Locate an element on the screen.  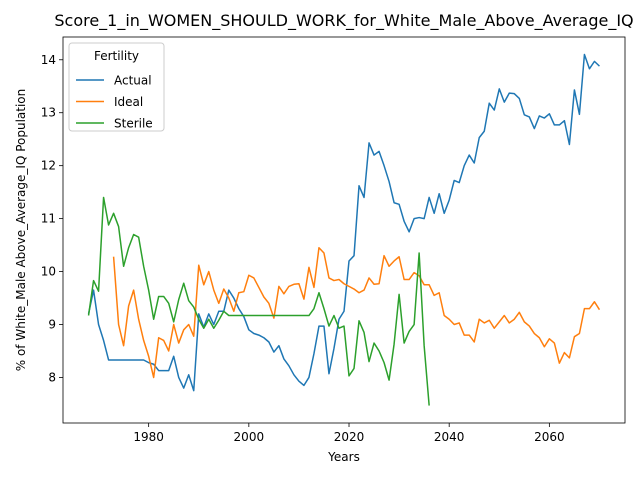
x-tick-label: 2020 is located at coordinates (349, 437).